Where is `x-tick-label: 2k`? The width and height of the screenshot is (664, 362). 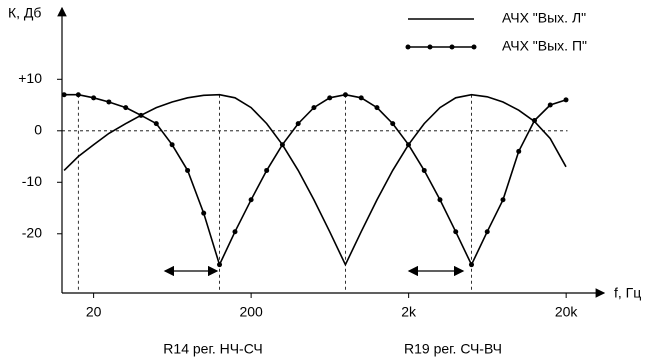
x-tick-label: 2k is located at coordinates (409, 312).